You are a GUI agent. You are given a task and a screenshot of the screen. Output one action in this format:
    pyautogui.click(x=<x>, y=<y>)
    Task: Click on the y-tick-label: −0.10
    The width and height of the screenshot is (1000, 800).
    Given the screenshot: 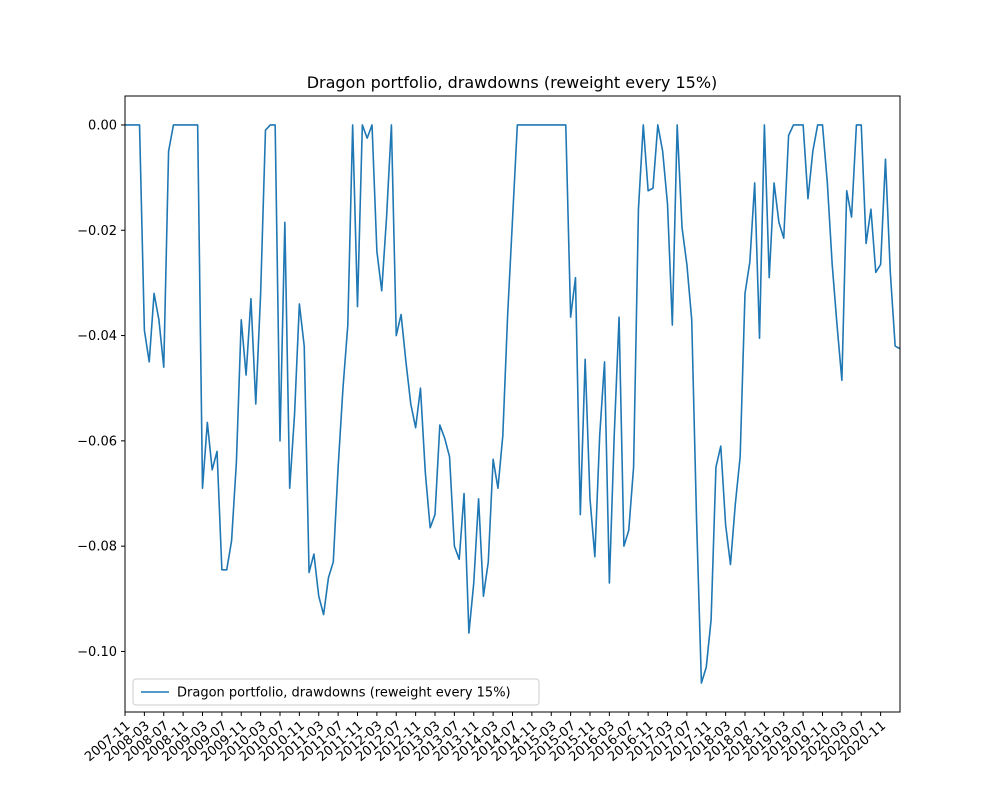 What is the action you would take?
    pyautogui.click(x=97, y=652)
    